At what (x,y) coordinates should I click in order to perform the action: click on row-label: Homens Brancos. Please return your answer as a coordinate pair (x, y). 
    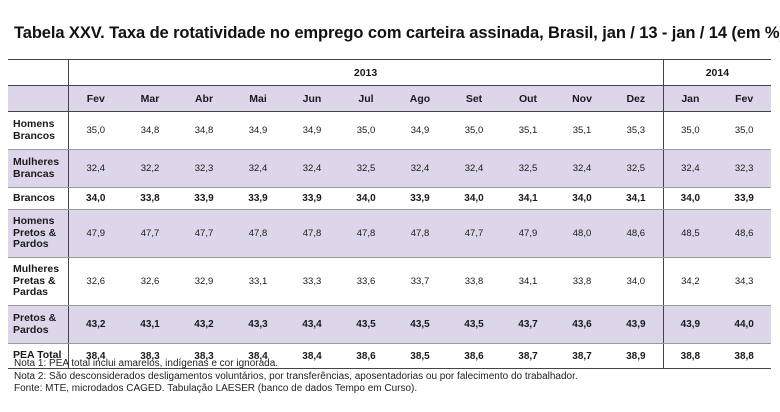
    Looking at the image, I should click on (38, 130).